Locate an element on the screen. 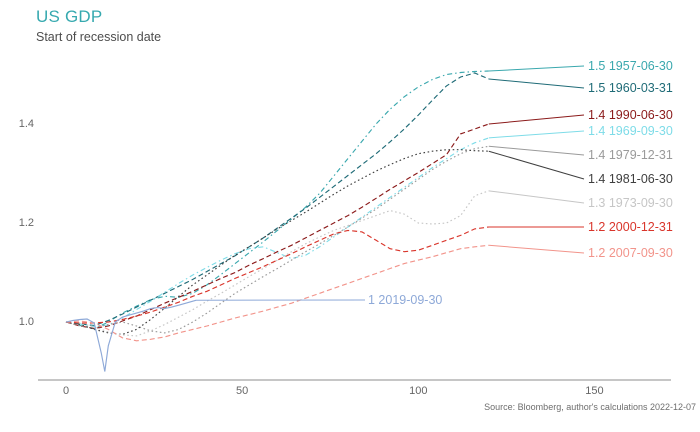  x-tick-label: 0 is located at coordinates (66, 391).